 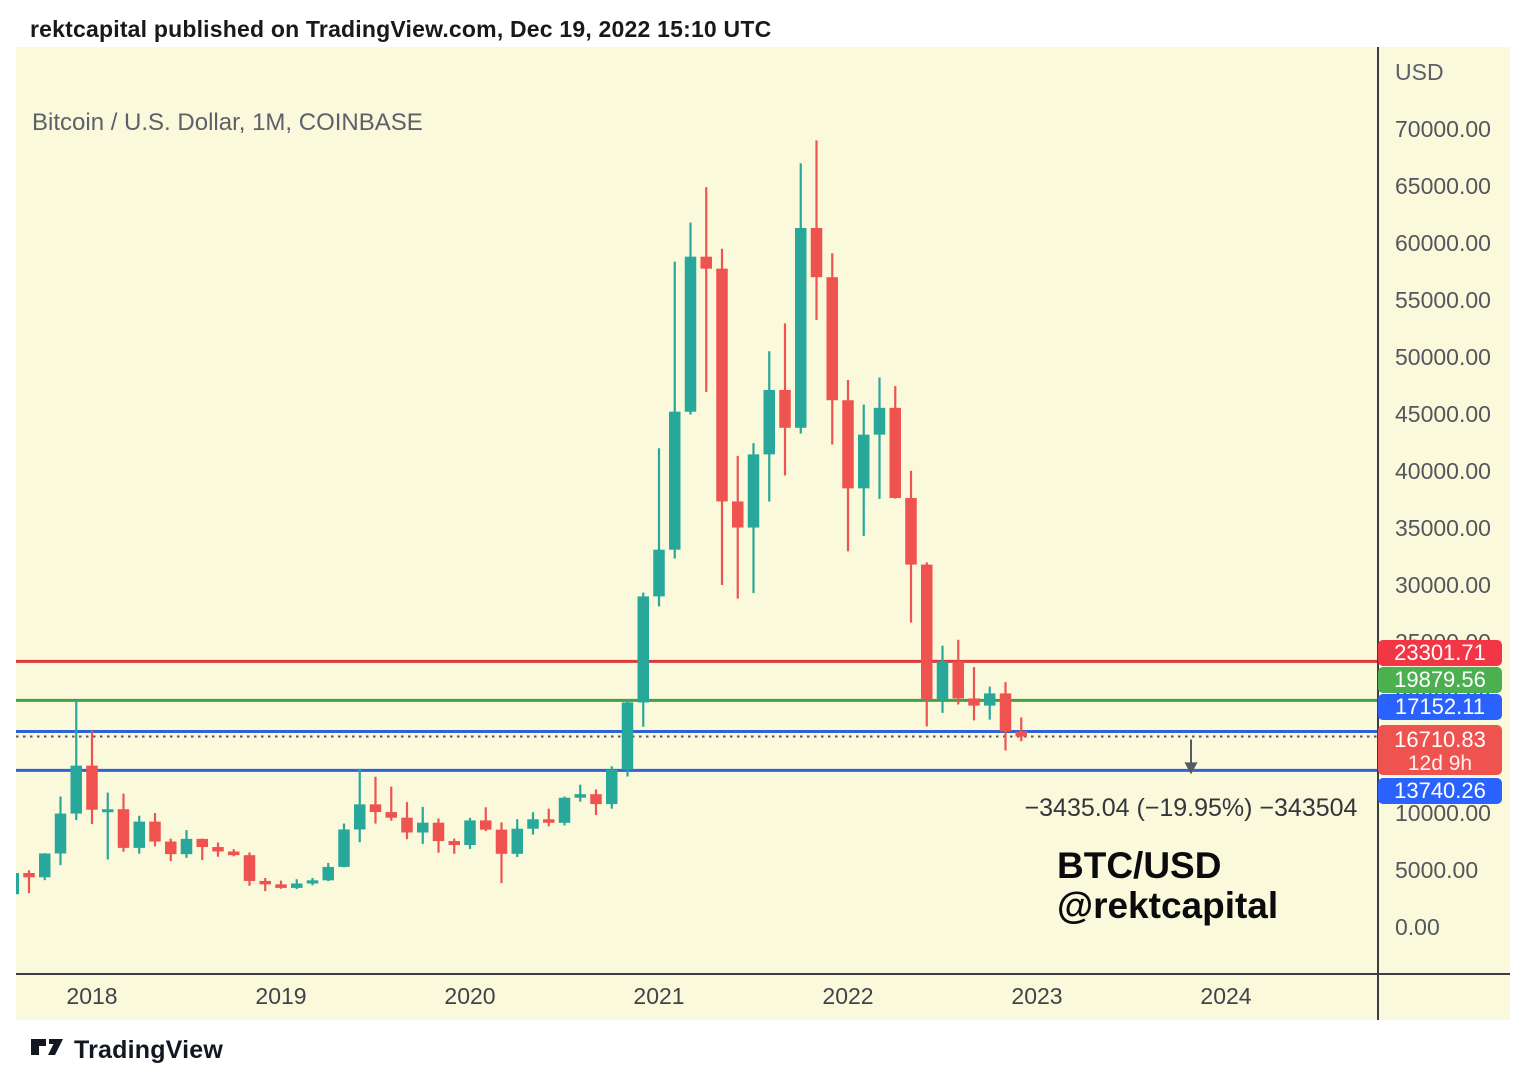 I want to click on y-axis-tick-35000: 35000.00, so click(x=1443, y=528).